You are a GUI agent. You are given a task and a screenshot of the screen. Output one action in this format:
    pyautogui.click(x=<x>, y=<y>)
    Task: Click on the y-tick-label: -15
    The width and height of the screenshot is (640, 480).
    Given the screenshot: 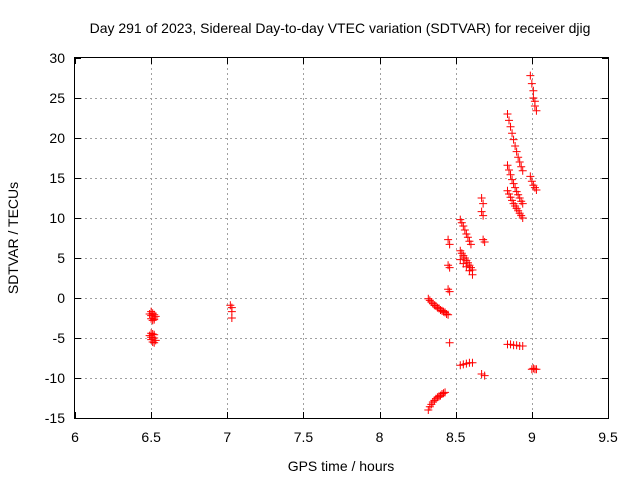 What is the action you would take?
    pyautogui.click(x=55, y=418)
    